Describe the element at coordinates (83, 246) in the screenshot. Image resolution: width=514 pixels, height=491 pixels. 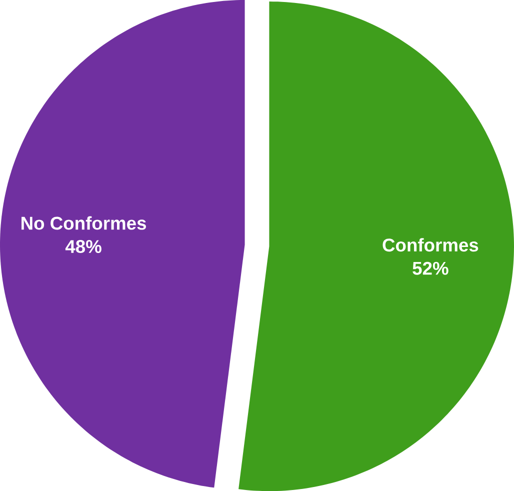
I see `data-label: 48%` at that location.